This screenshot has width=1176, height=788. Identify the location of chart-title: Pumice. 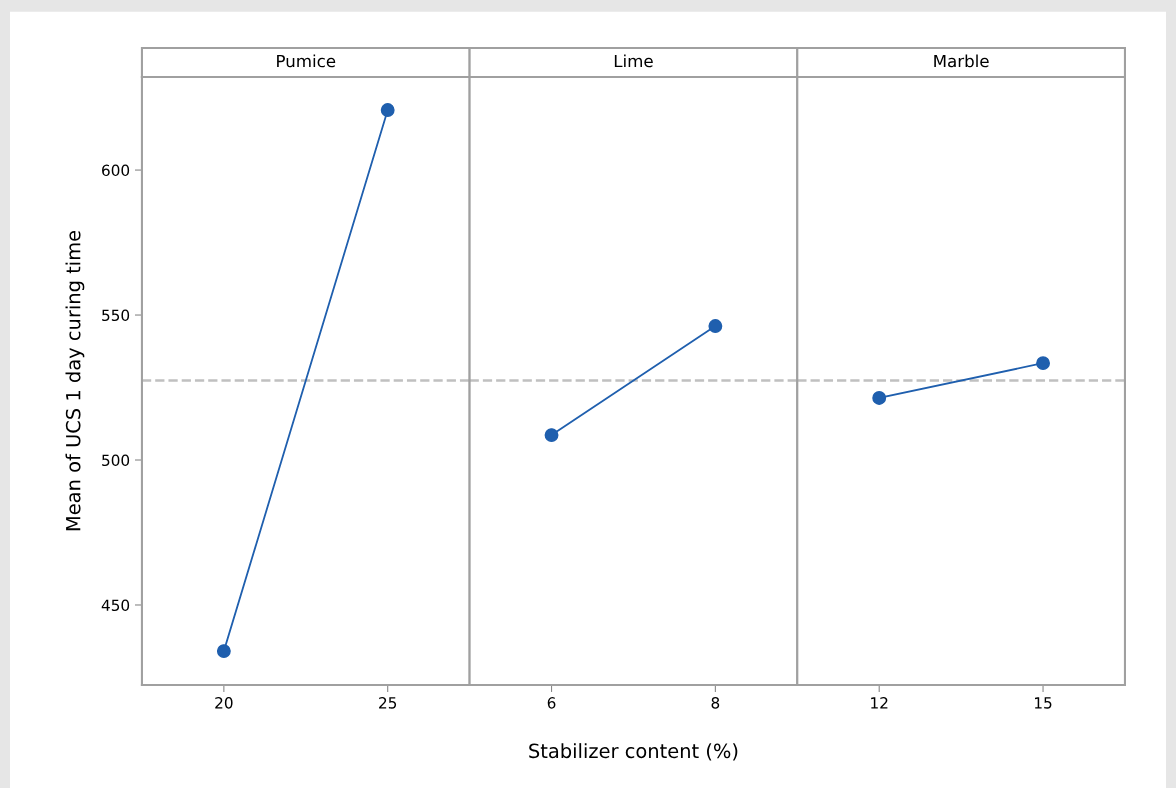
(306, 61).